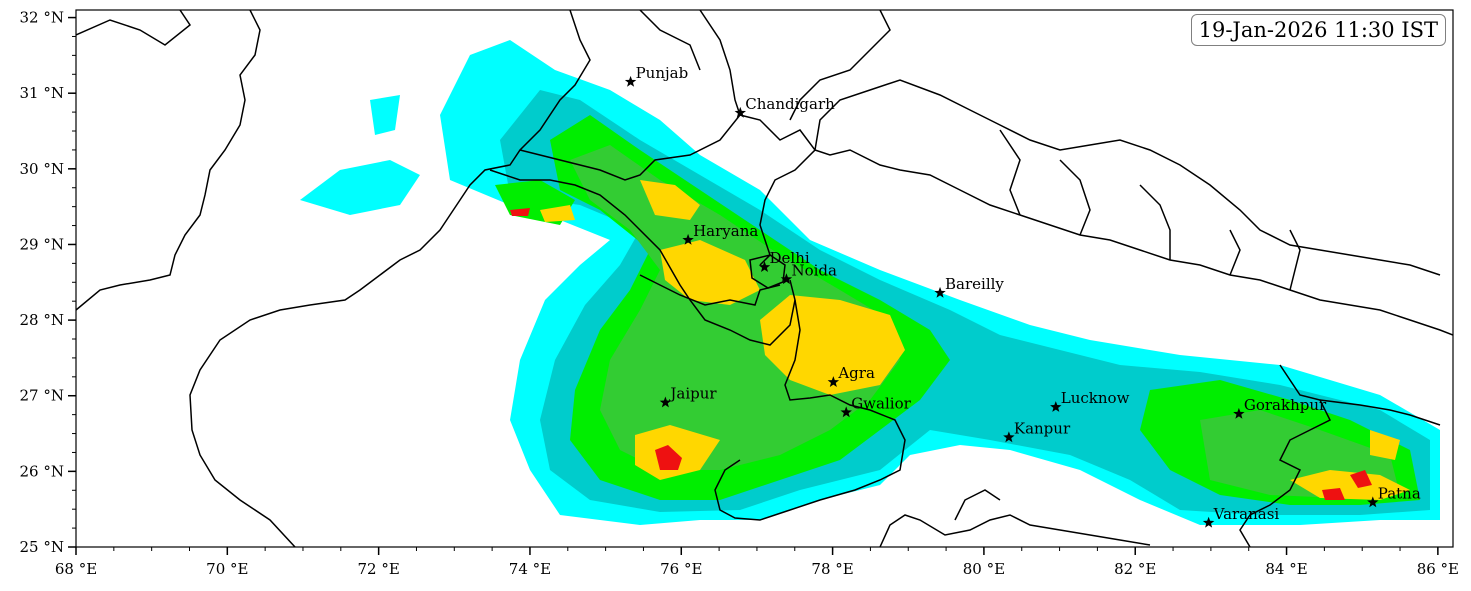  What do you see at coordinates (681, 569) in the screenshot?
I see `x-tick-label: 76 °E` at bounding box center [681, 569].